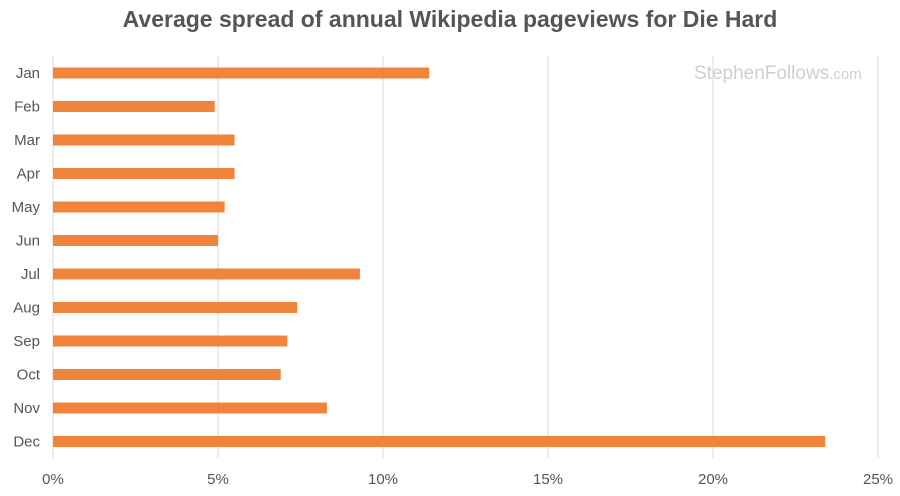 The height and width of the screenshot is (496, 900). I want to click on x-tick-label: 15%, so click(548, 479).